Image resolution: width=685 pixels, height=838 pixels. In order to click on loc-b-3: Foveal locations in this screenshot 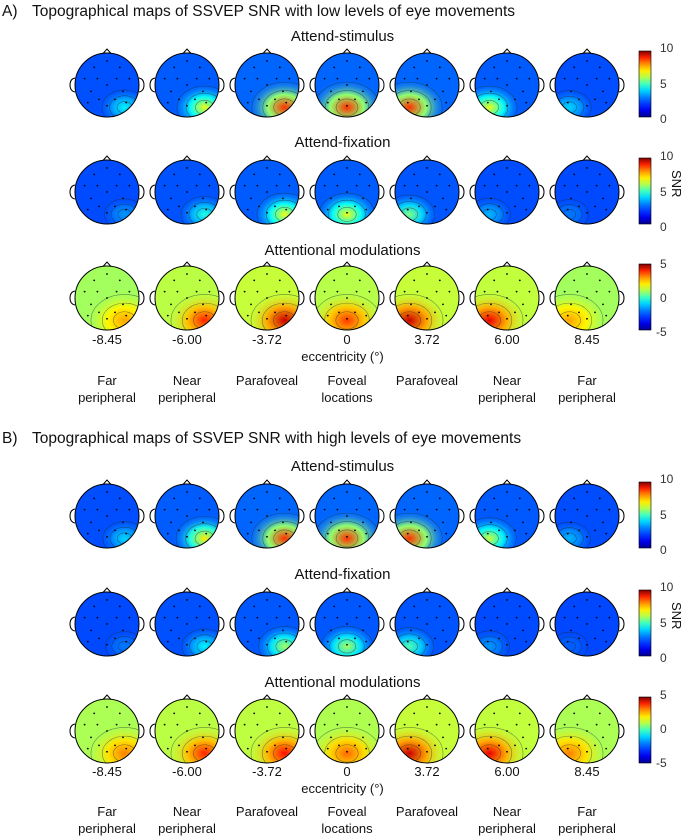, I will do `click(347, 820)`.